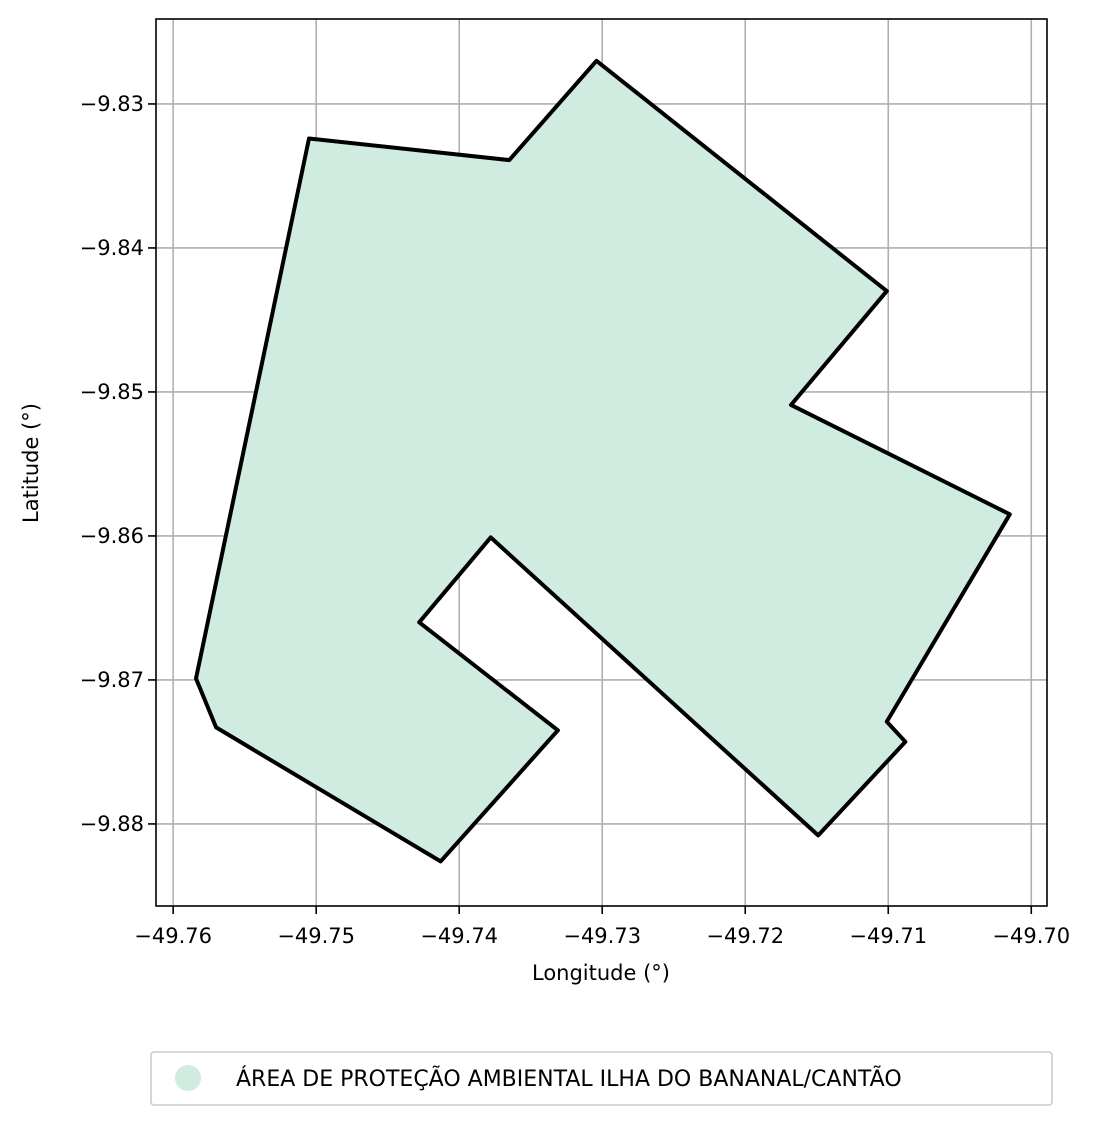 The image size is (1096, 1124). What do you see at coordinates (31, 463) in the screenshot?
I see `y-axis-label: Latitude (°)` at bounding box center [31, 463].